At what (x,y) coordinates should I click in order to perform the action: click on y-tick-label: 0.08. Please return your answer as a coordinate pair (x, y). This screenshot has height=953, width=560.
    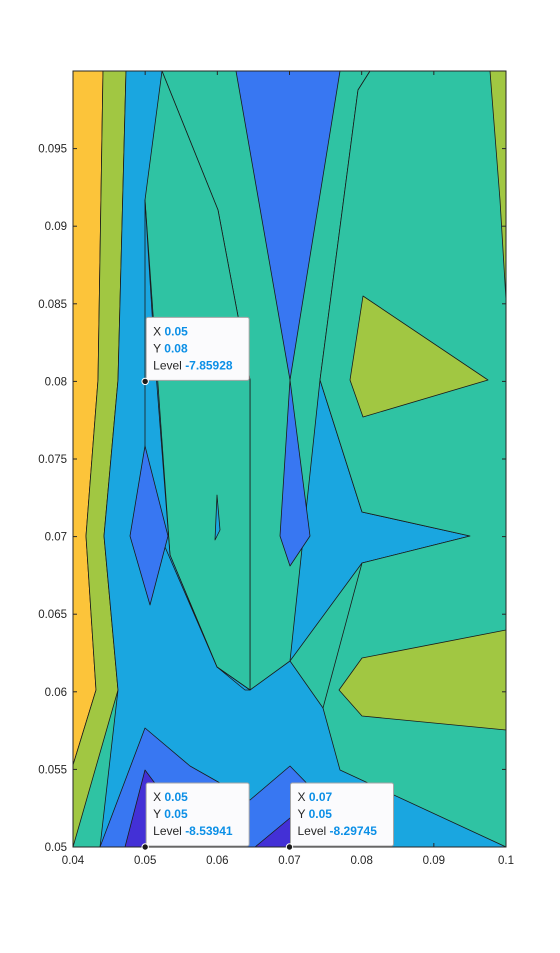
    Looking at the image, I should click on (56, 382).